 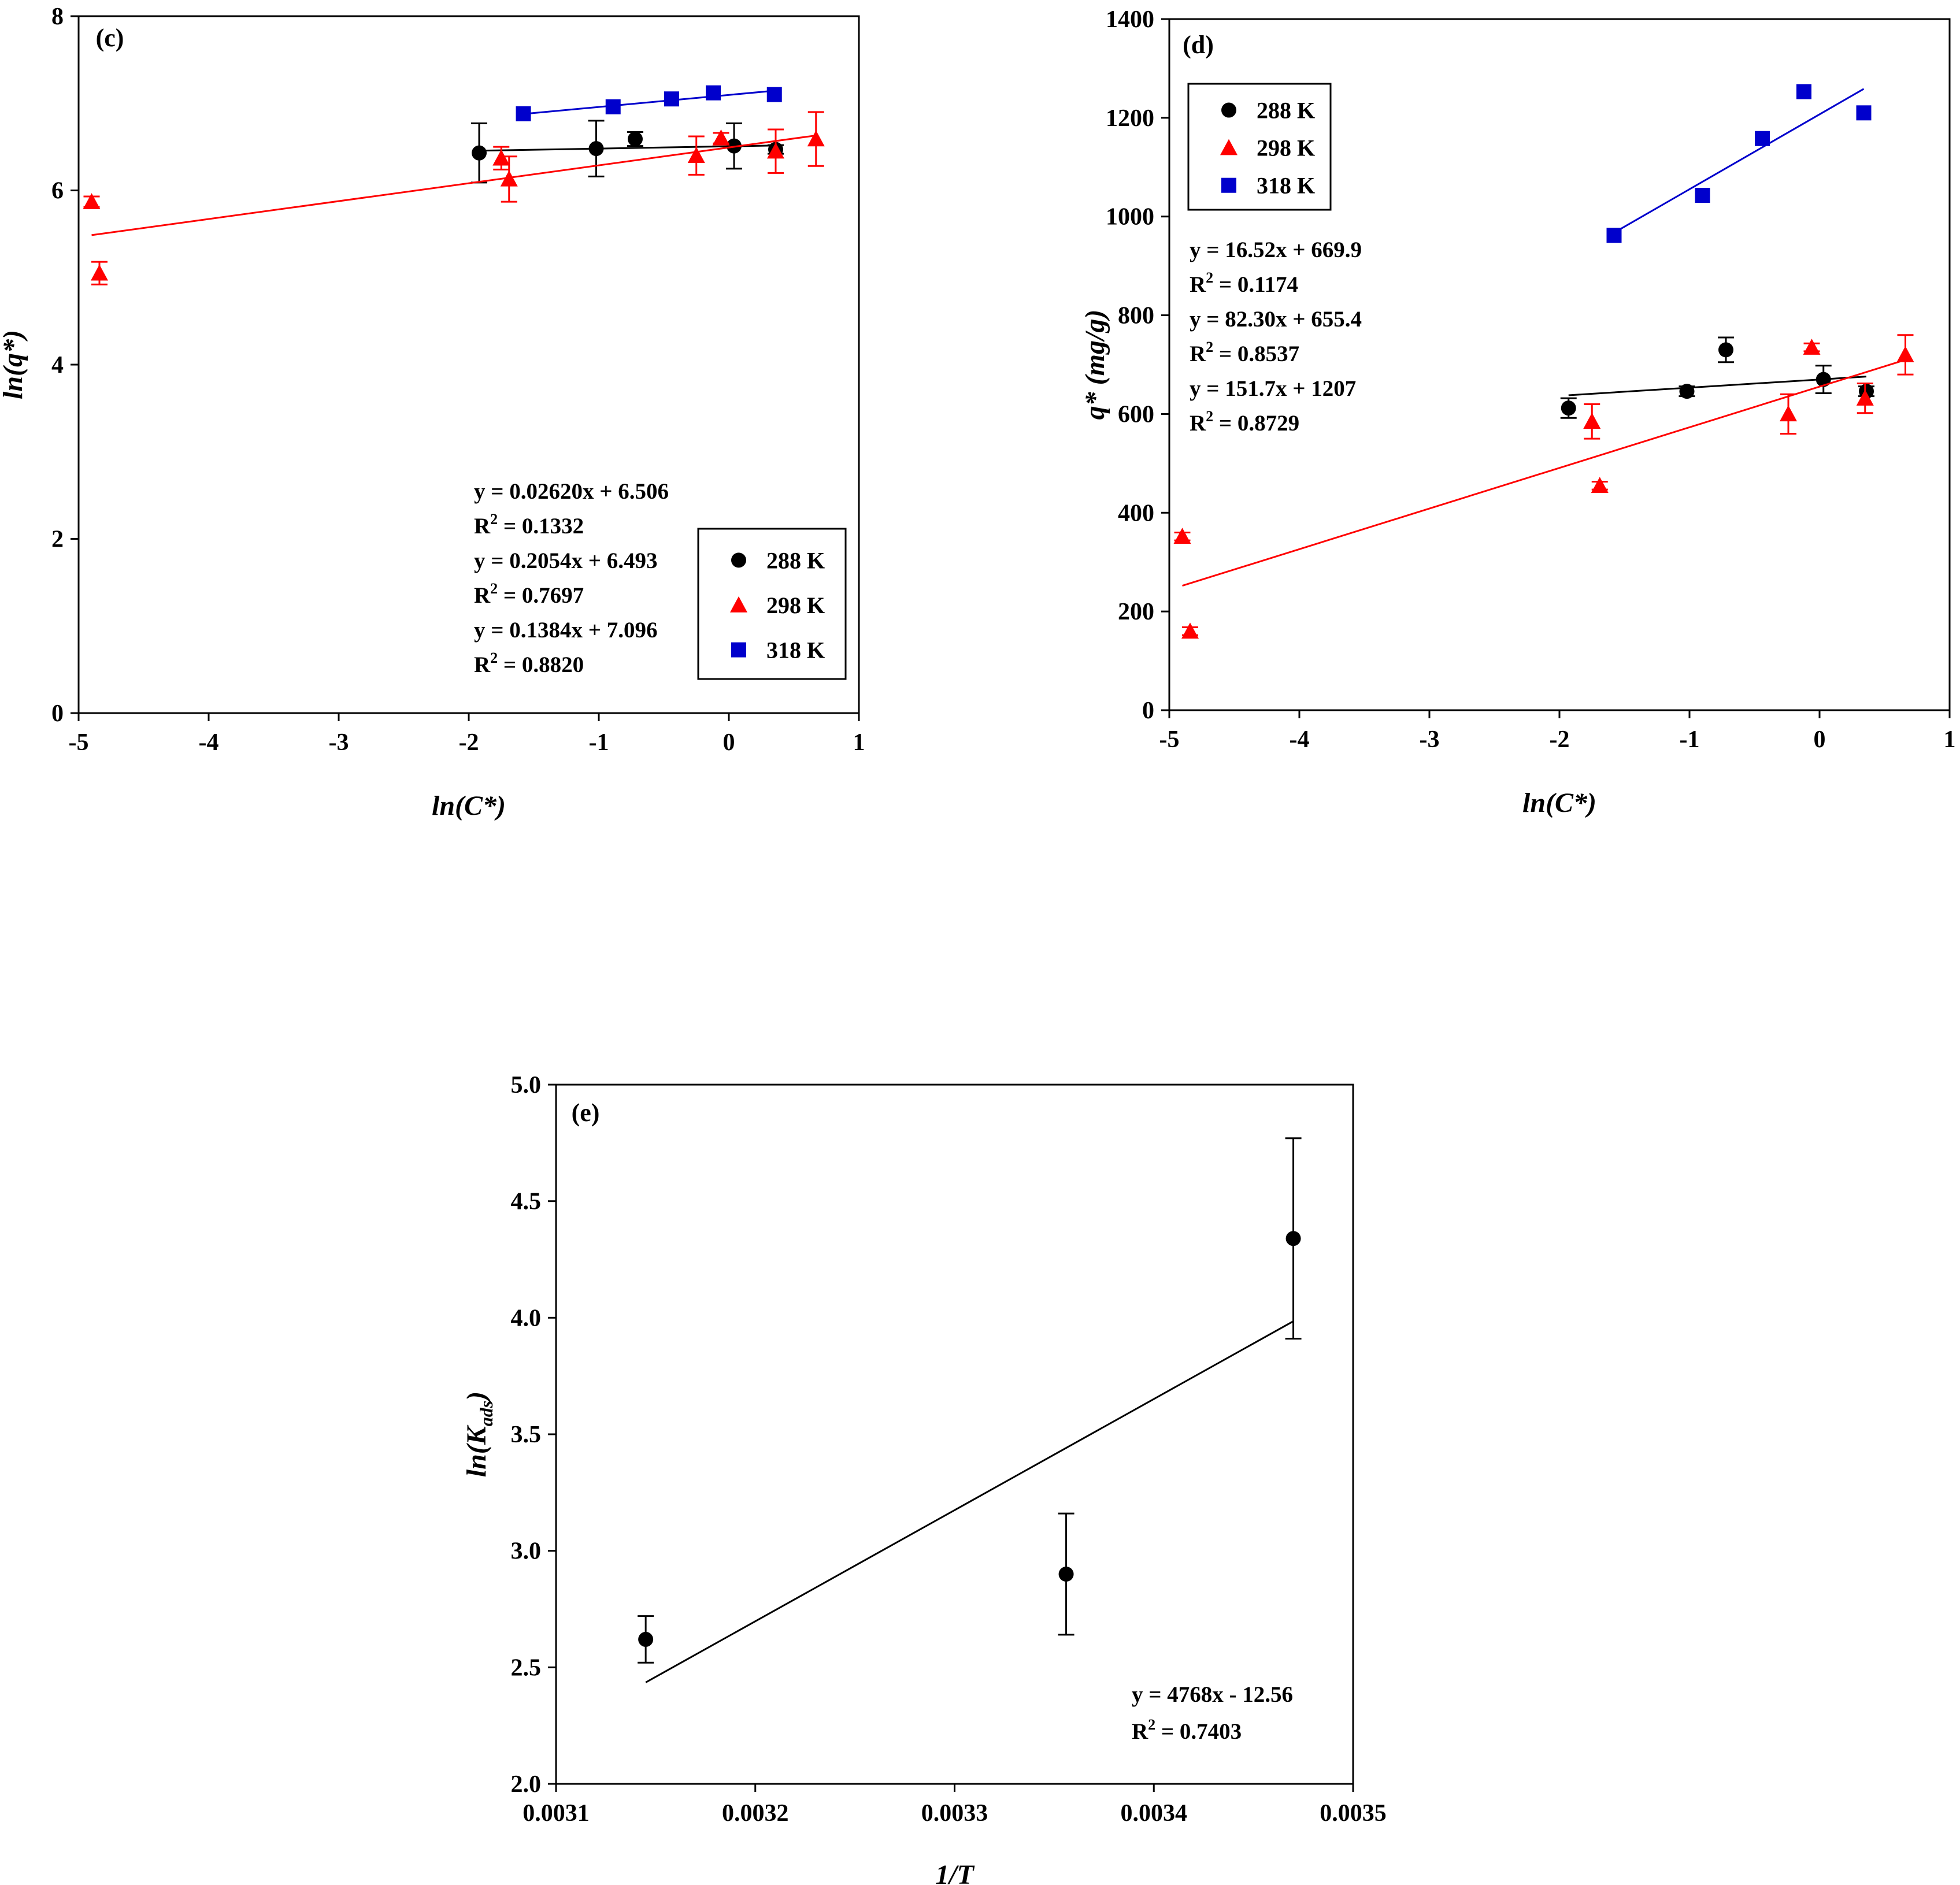 What do you see at coordinates (1273, 388) in the screenshot?
I see `fit-equation: y = 151.7x + 1207` at bounding box center [1273, 388].